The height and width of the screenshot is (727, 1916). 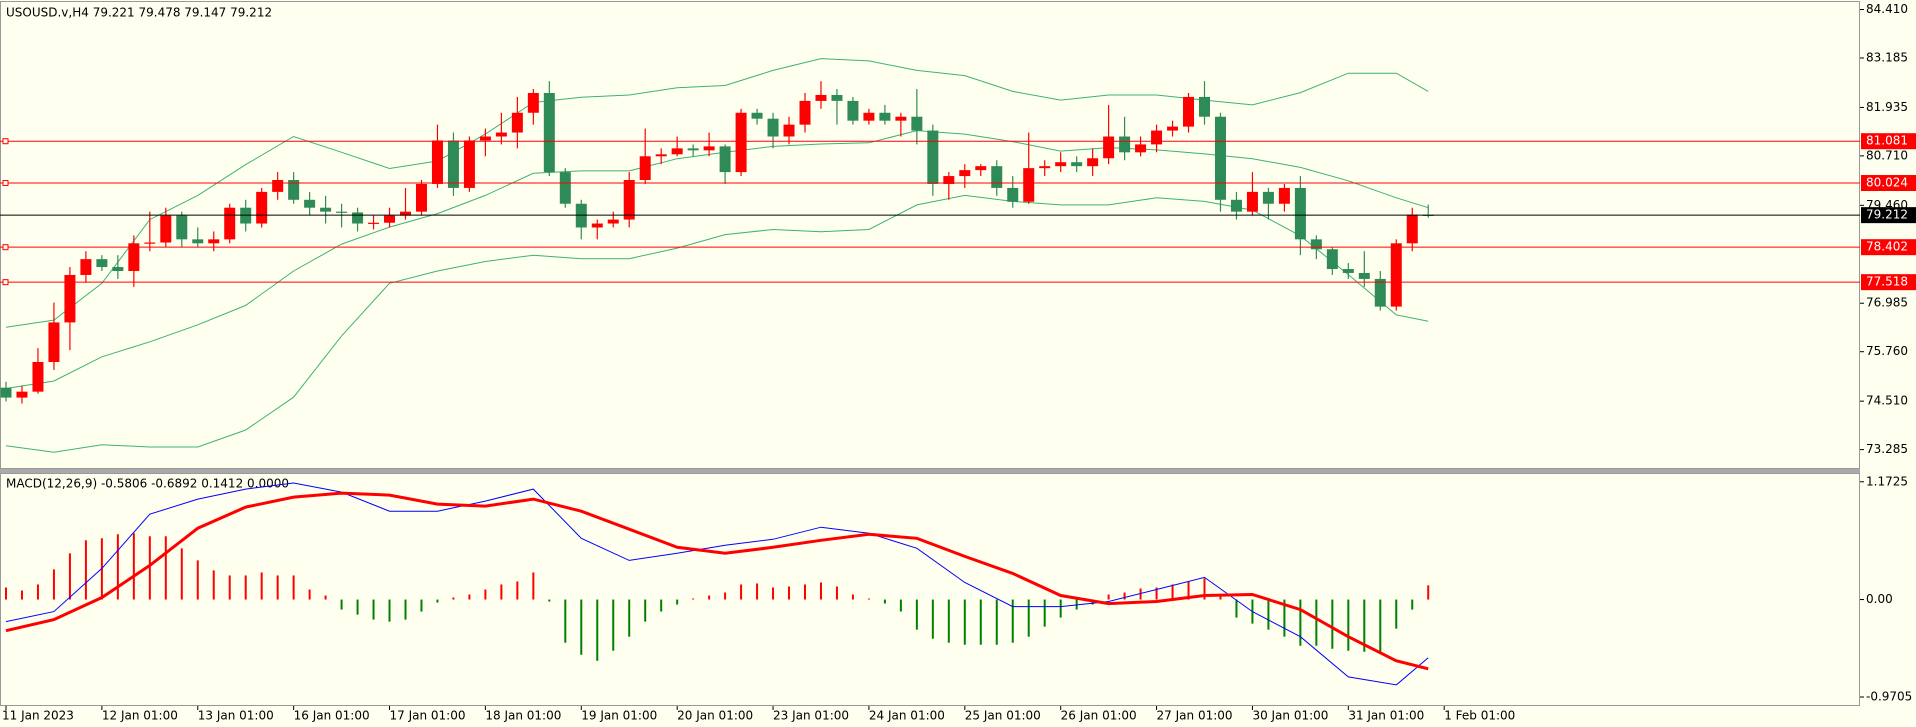 I want to click on y-tick-label: 76.985, so click(x=1887, y=303).